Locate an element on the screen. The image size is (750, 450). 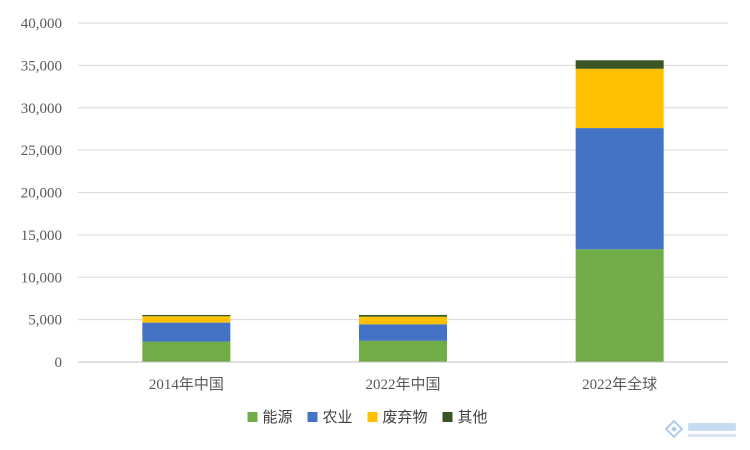
legend: 能源 农业 废弃物 其他 is located at coordinates (367, 417).